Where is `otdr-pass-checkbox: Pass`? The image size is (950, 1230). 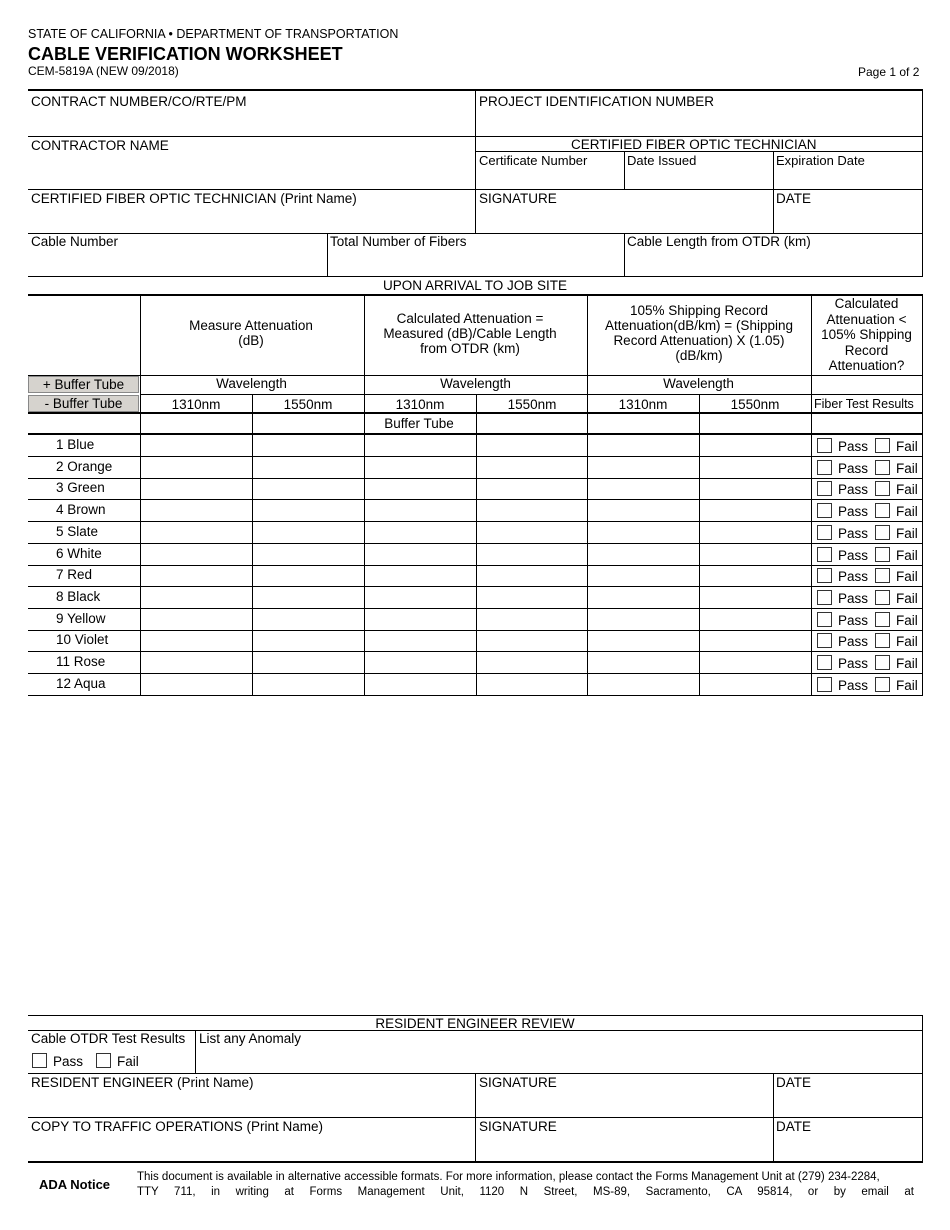 otdr-pass-checkbox: Pass is located at coordinates (57, 1061).